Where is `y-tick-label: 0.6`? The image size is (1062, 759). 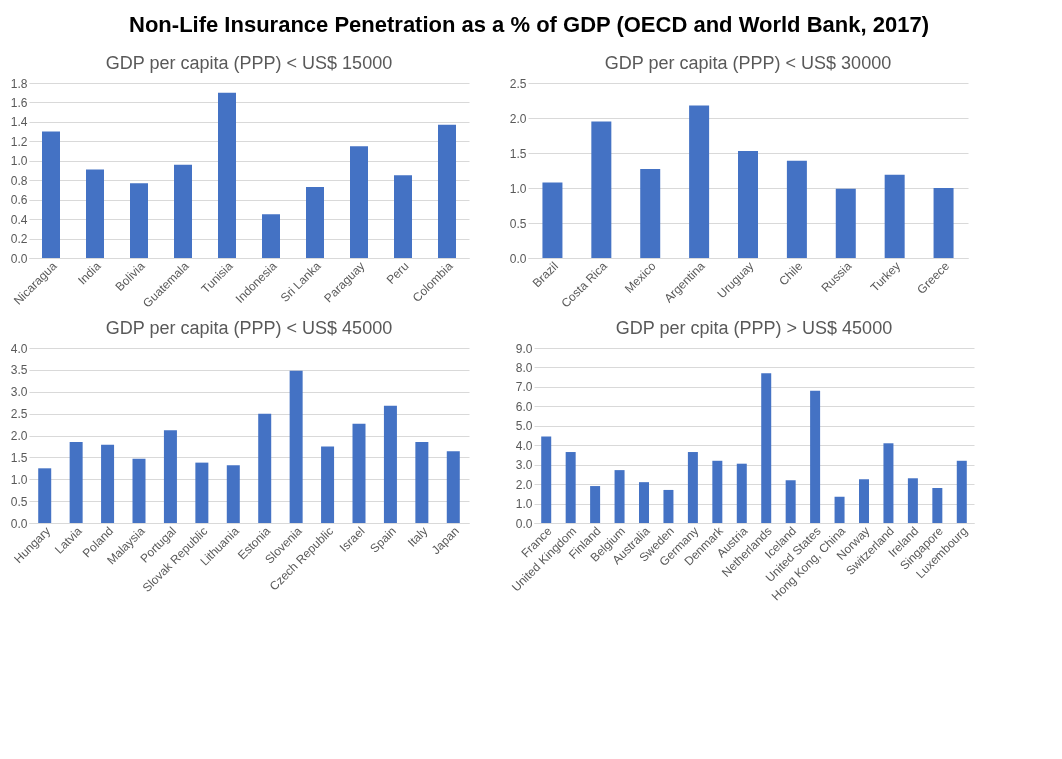
y-tick-label: 0.6 is located at coordinates (19, 200).